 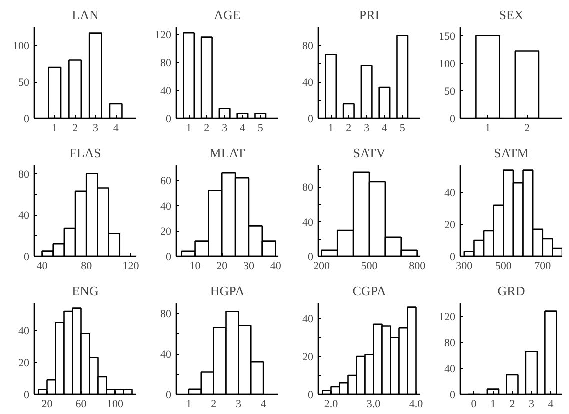 What do you see at coordinates (131, 266) in the screenshot?
I see `x-tick-label: 120` at bounding box center [131, 266].